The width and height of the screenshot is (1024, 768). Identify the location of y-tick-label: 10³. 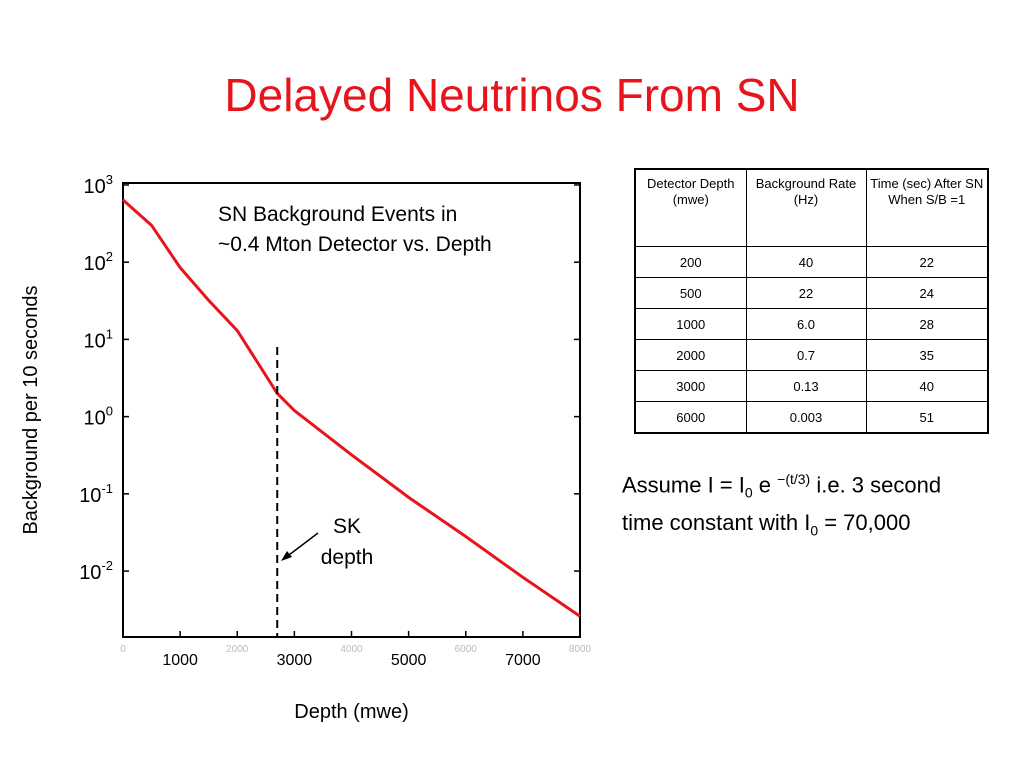
(98, 185).